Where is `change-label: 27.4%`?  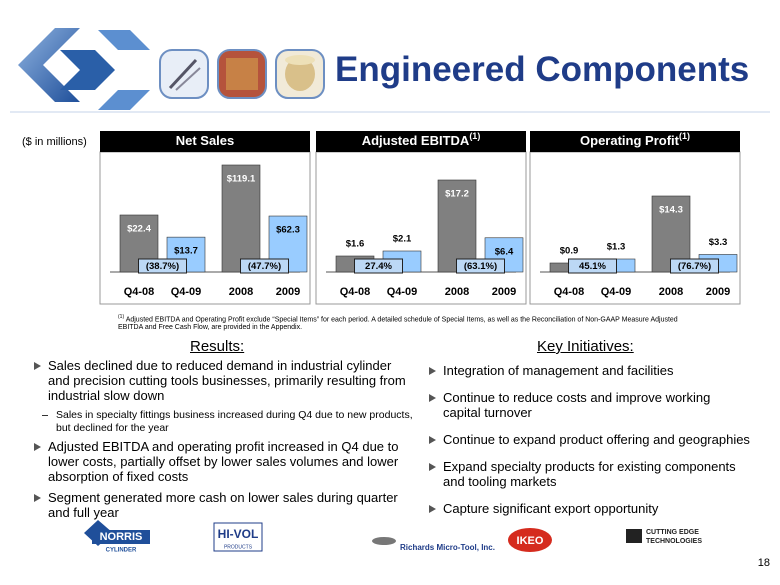
change-label: 27.4% is located at coordinates (378, 266).